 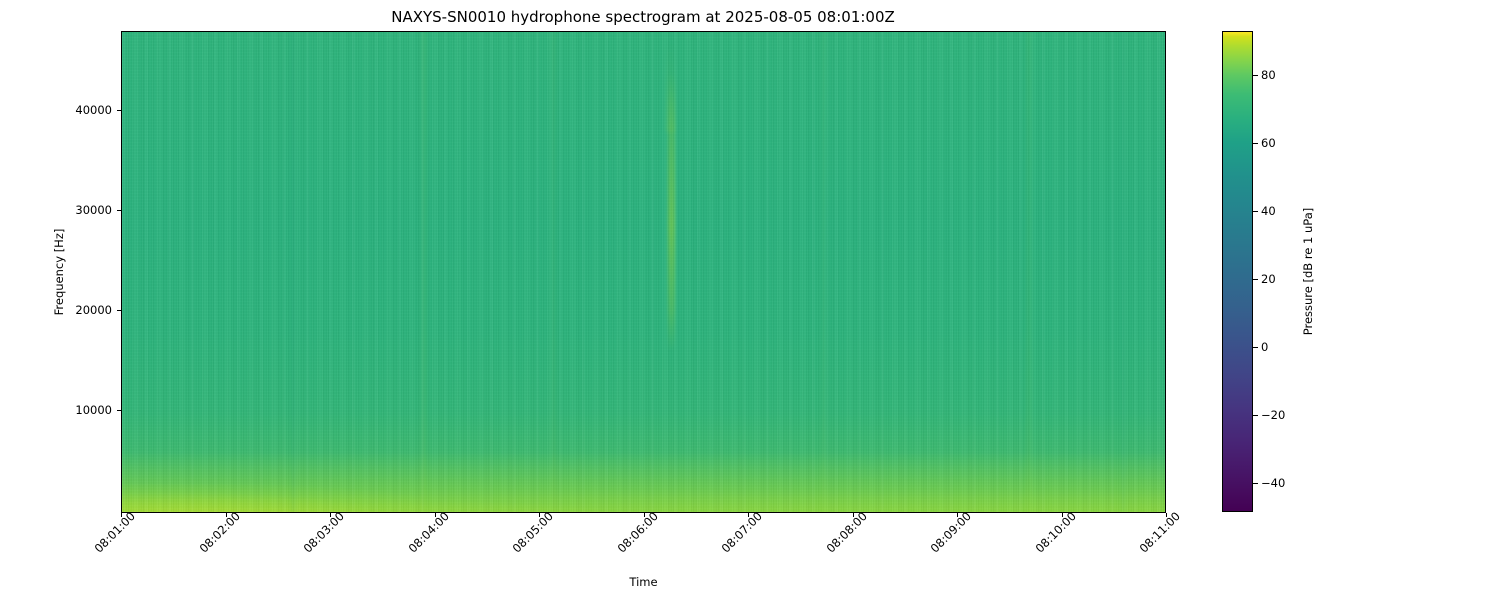 I want to click on x-tick-label-9: 08:10:00, so click(x=1055, y=532).